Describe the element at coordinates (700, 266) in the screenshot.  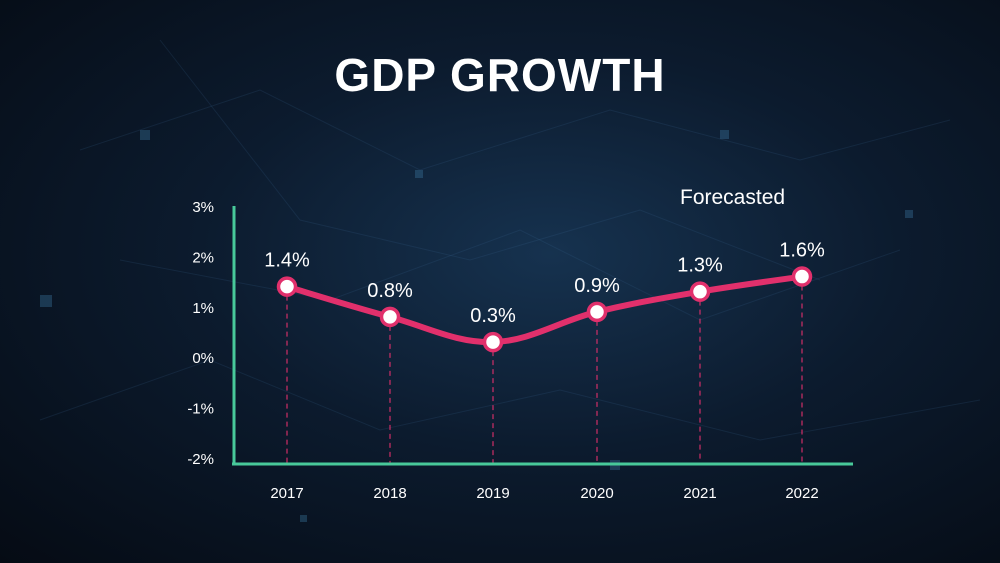
I see `data-label: 1.3%` at that location.